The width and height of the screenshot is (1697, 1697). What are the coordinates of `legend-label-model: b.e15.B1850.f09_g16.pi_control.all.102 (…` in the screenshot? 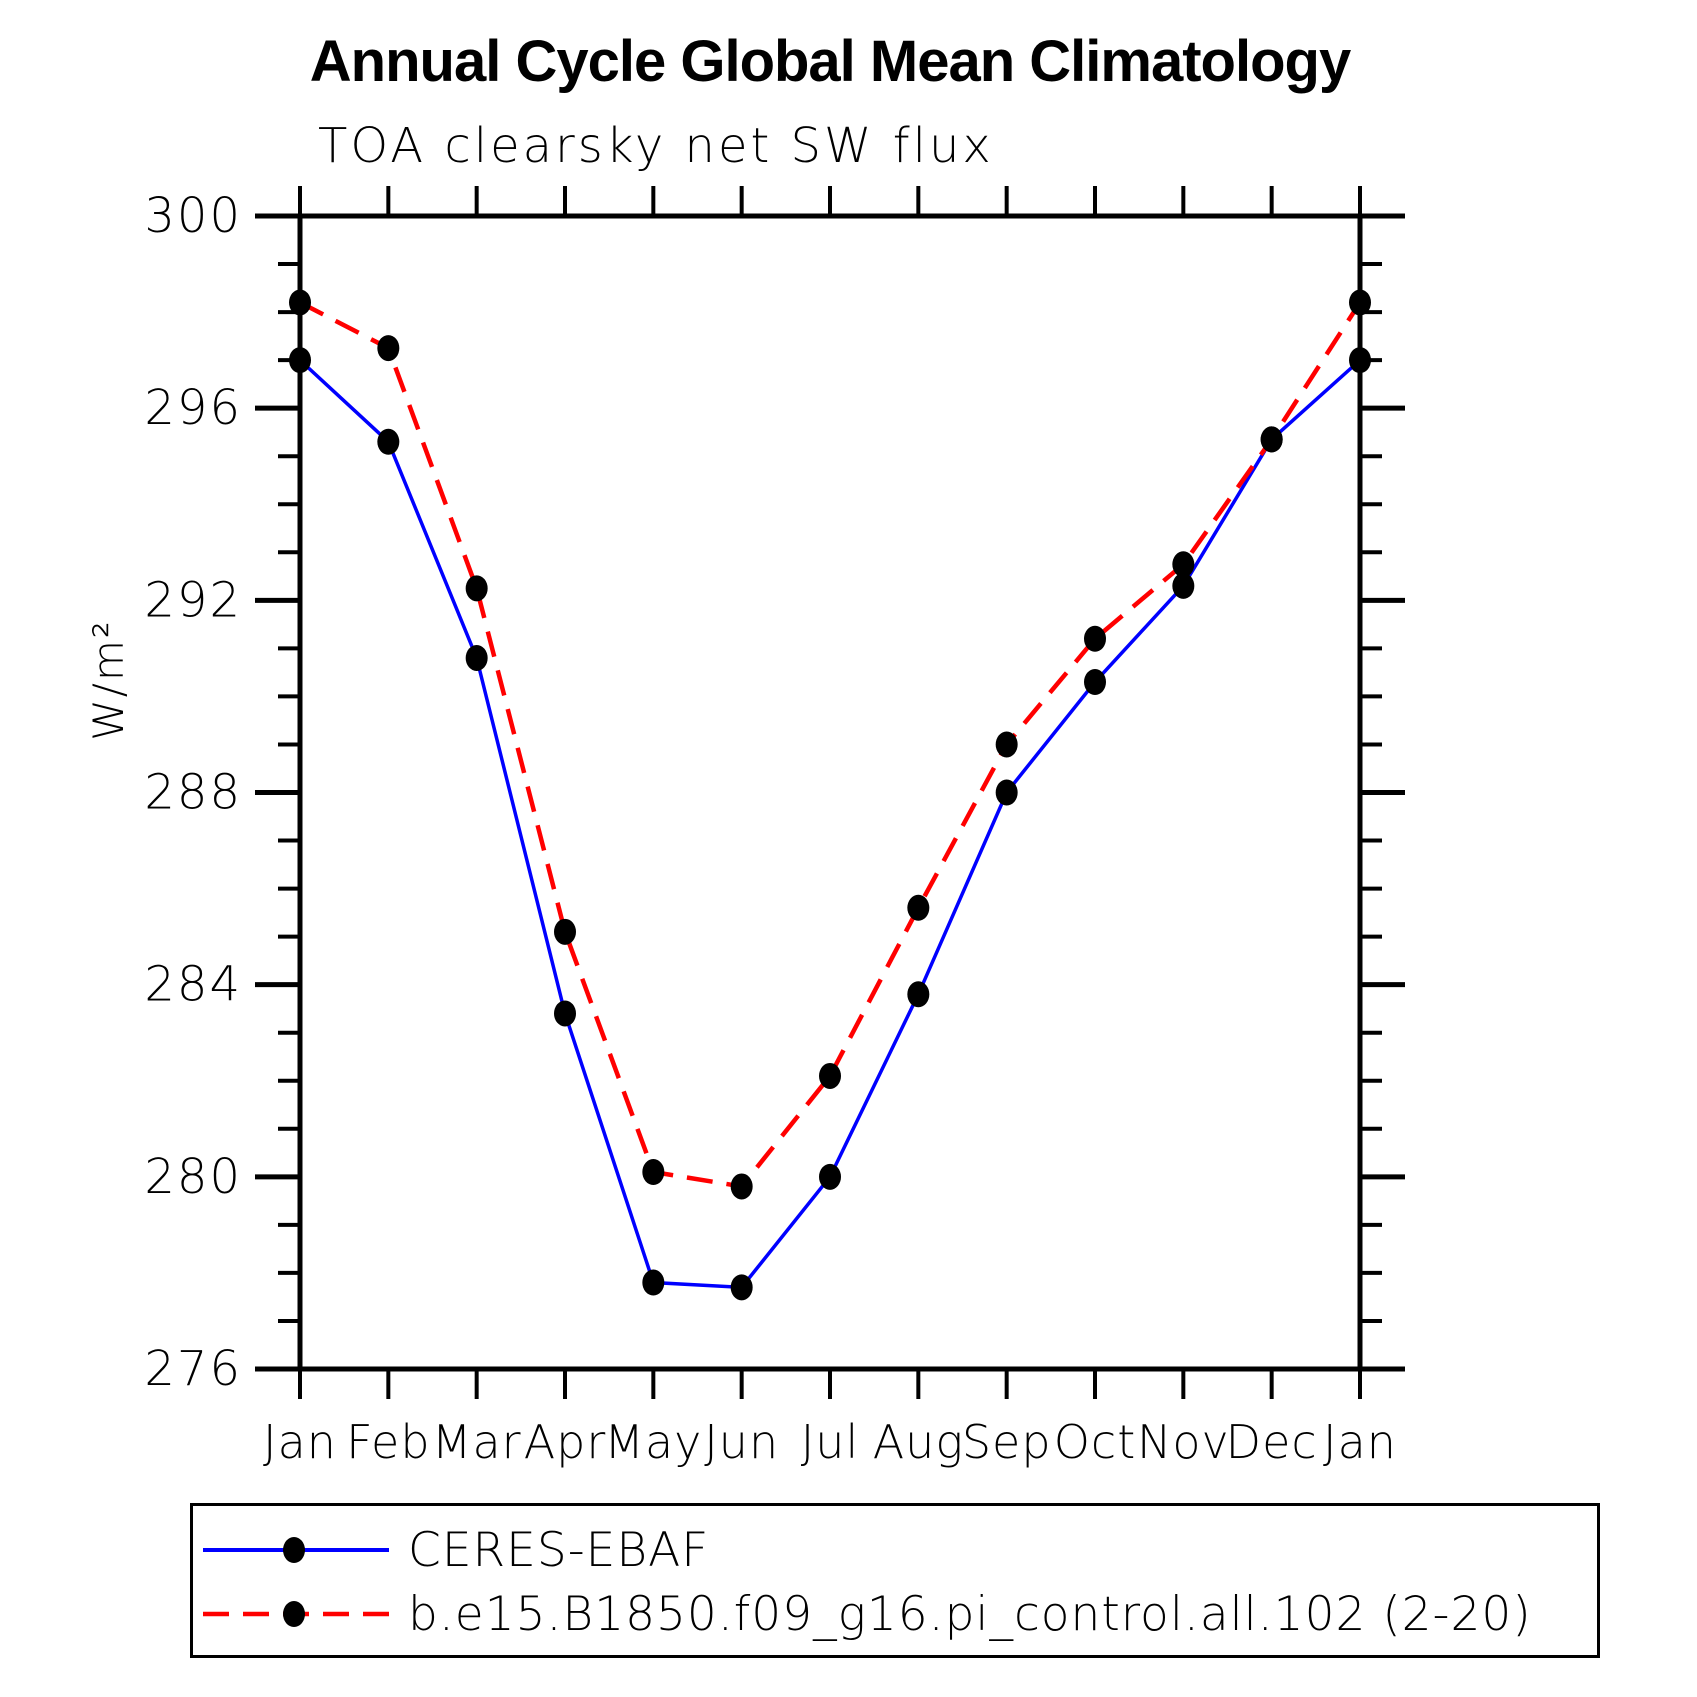 It's located at (970, 1614).